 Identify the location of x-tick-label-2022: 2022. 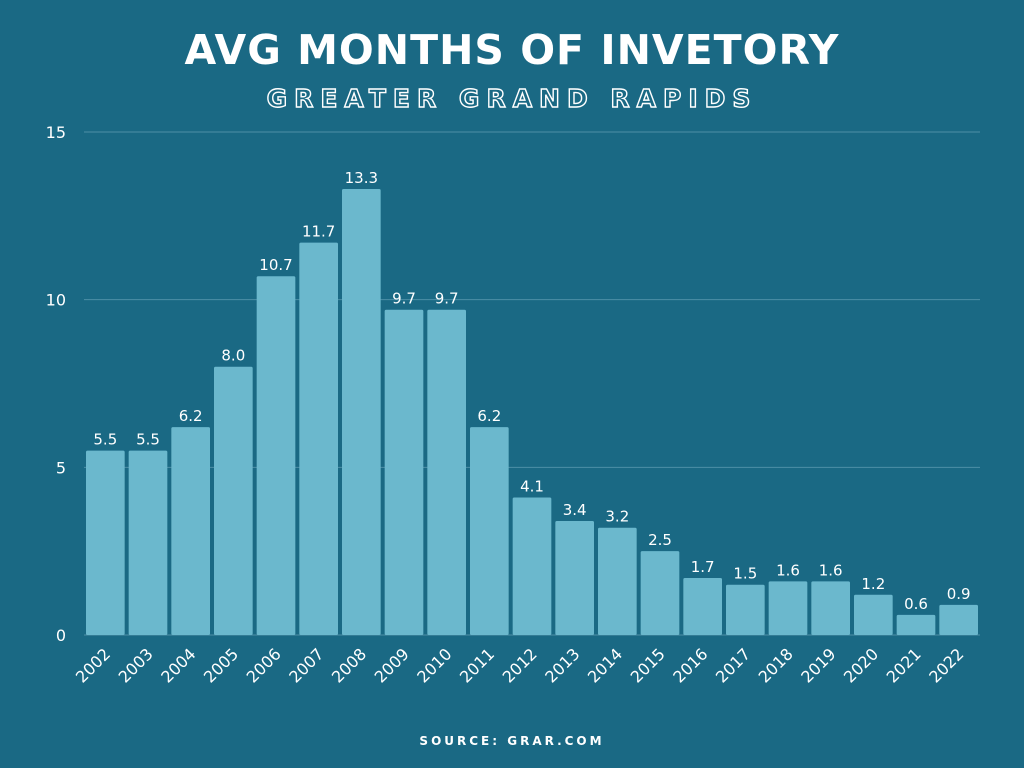
(946, 665).